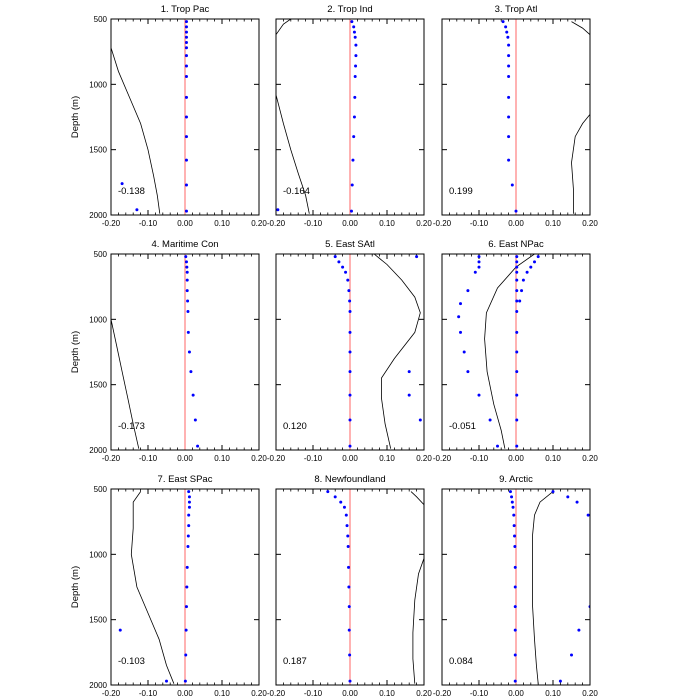 This screenshot has height=700, width=700. Describe the element at coordinates (516, 9) in the screenshot. I see `panel-title: 3. Trop Atl` at that location.